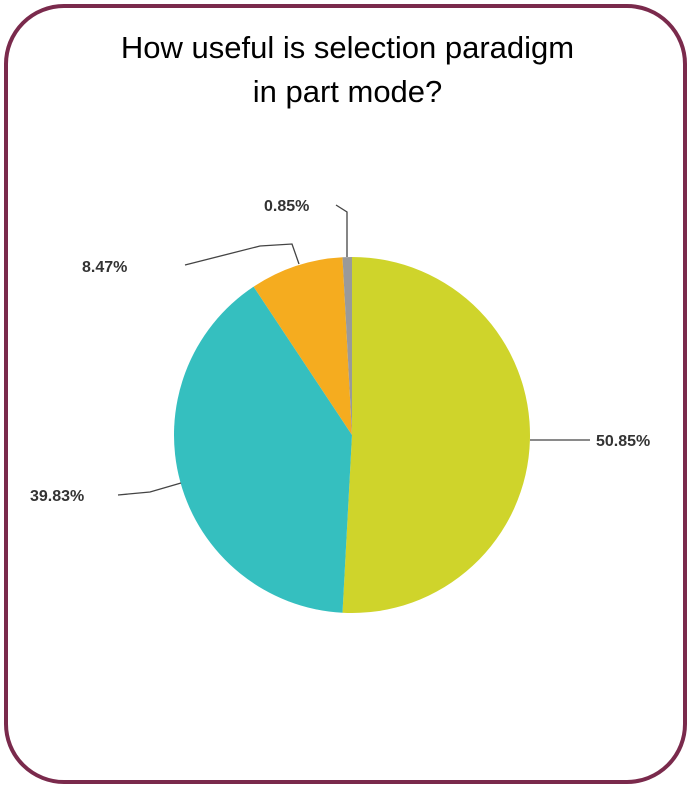 The height and width of the screenshot is (792, 695). Describe the element at coordinates (347, 91) in the screenshot. I see `chart-title-line-2: in part mode?` at that location.